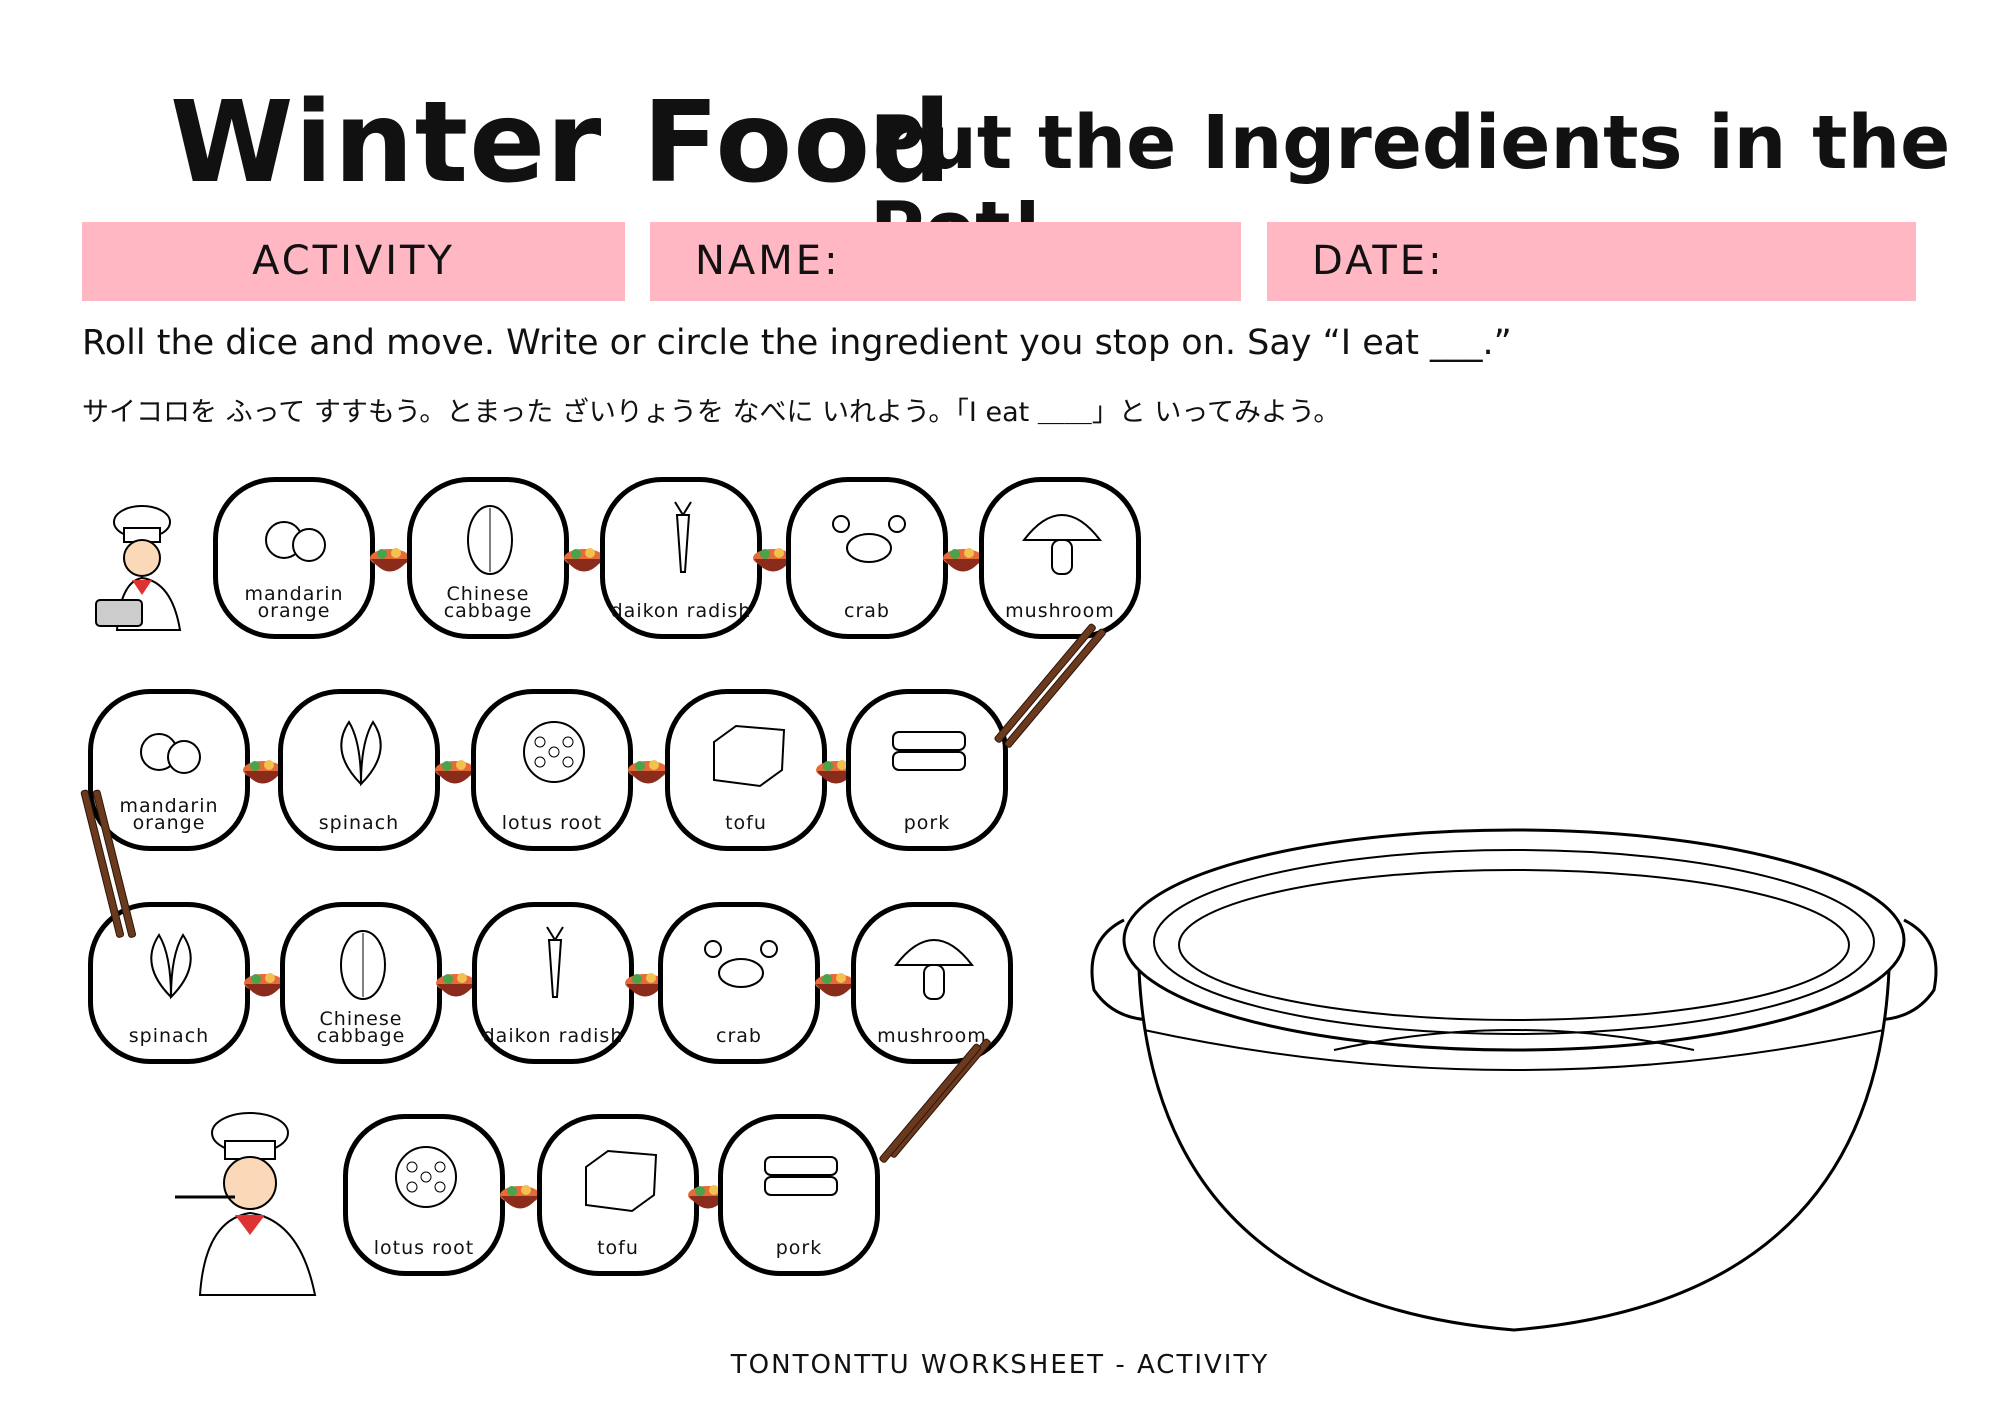 The width and height of the screenshot is (2000, 1414). I want to click on date-field: DATE:, so click(1591, 261).